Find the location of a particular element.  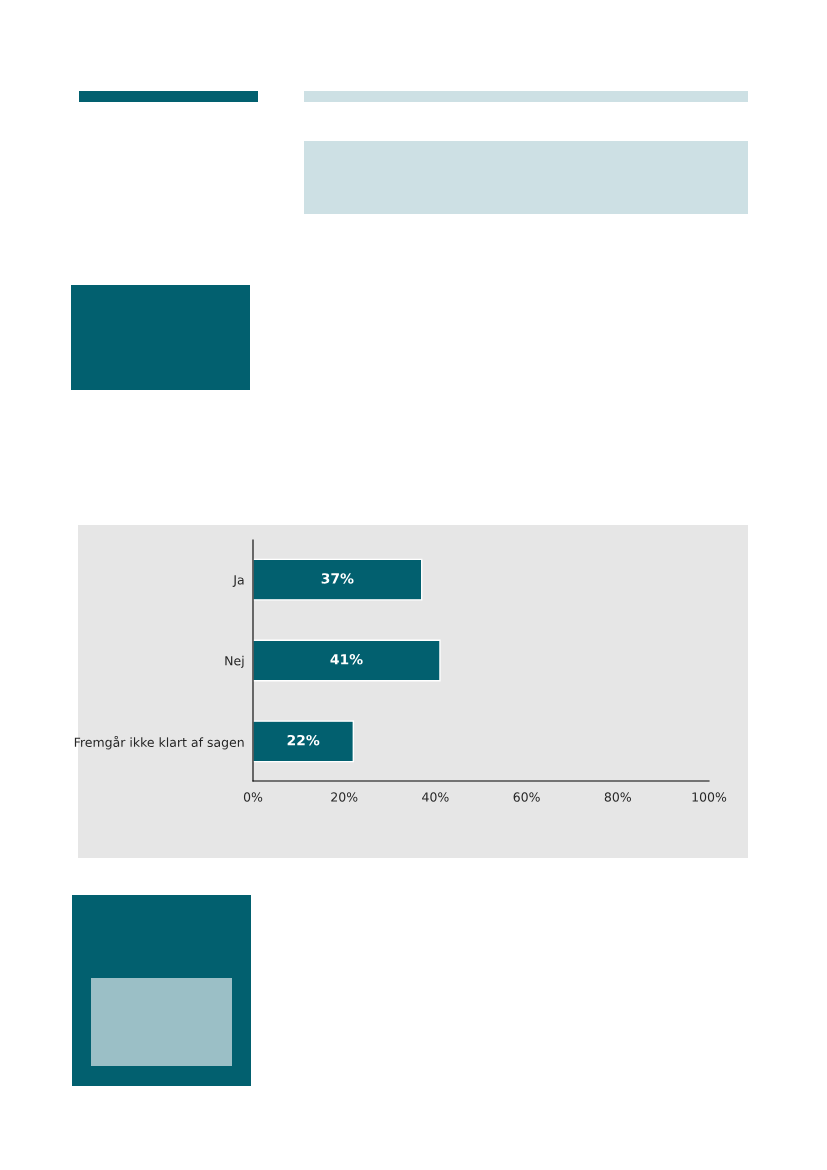

data-label: 37% is located at coordinates (337, 578).